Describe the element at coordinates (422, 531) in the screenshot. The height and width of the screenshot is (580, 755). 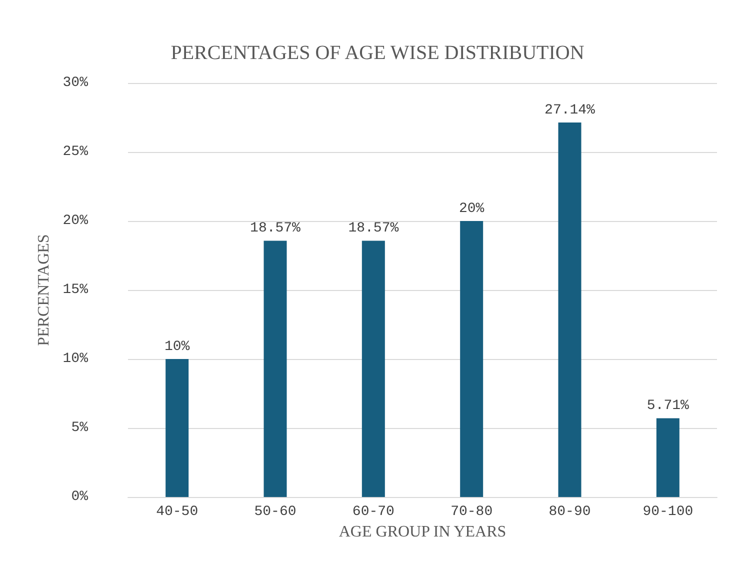
I see `x-axis-title: AGE GROUP IN YEARS` at that location.